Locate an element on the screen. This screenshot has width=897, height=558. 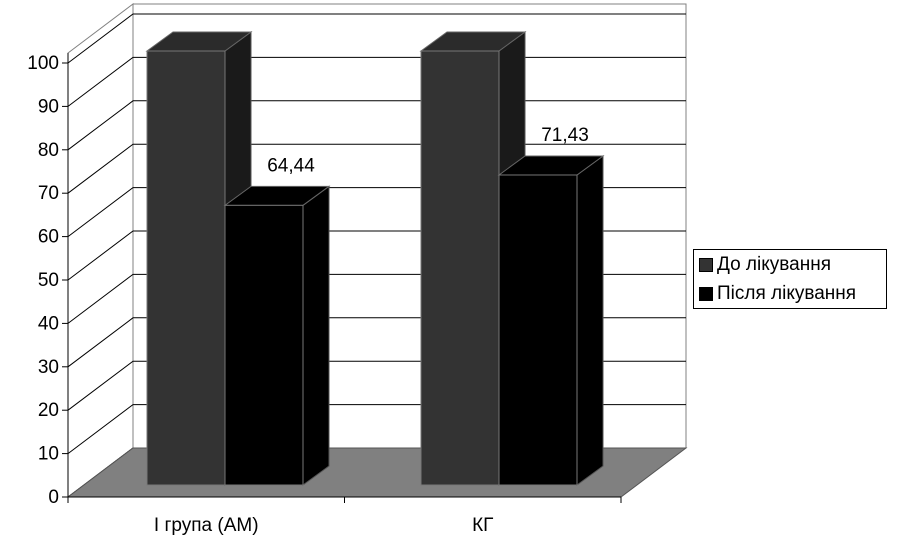
data-label: 64,44 is located at coordinates (291, 165).